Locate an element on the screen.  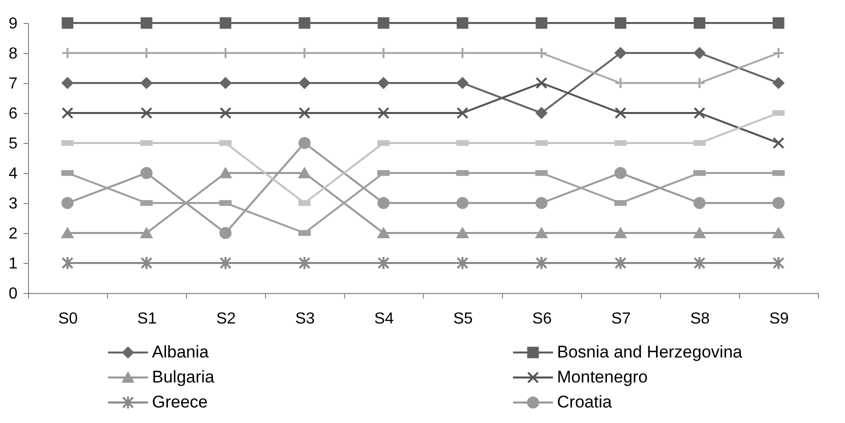
y-tick-label: 2 is located at coordinates (13, 234).